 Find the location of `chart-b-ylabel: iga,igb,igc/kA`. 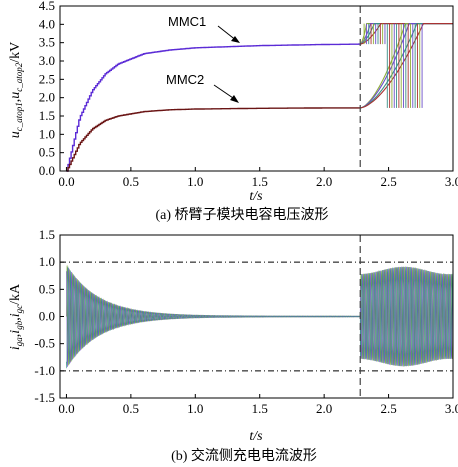

chart-b-ylabel: iga,igb,igc/kA is located at coordinates (16, 316).